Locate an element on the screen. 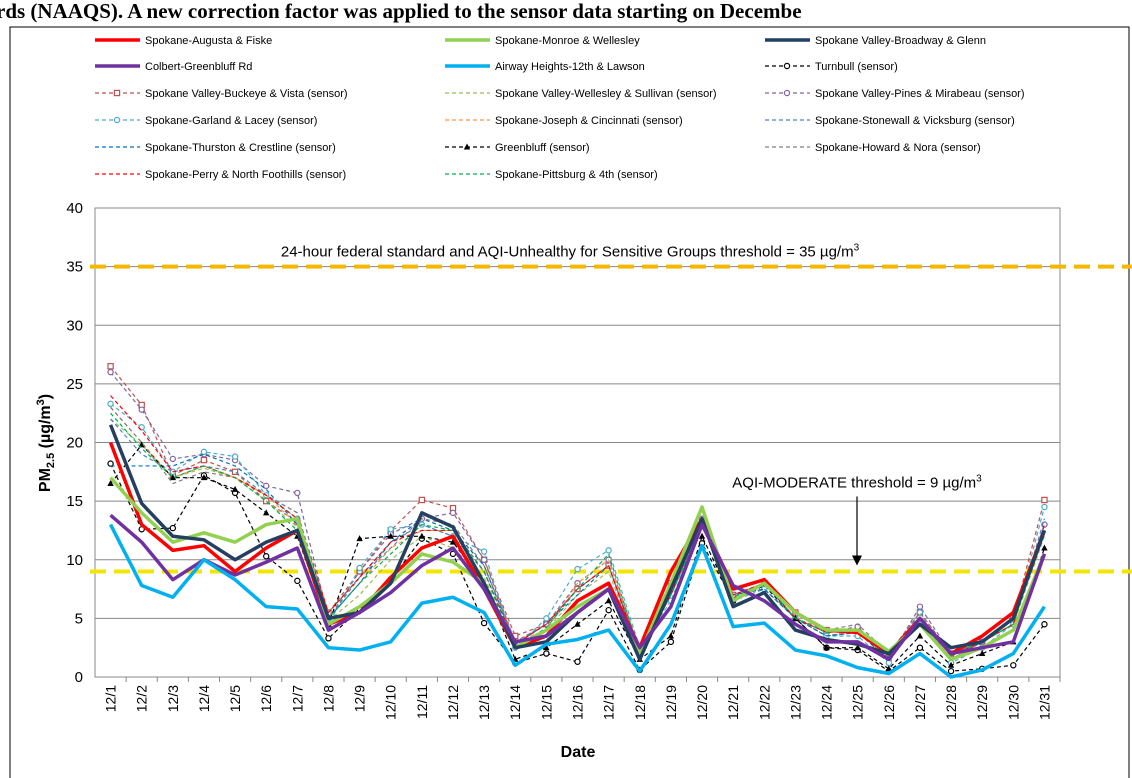  x-tick-label: 12/13 is located at coordinates (484, 702).